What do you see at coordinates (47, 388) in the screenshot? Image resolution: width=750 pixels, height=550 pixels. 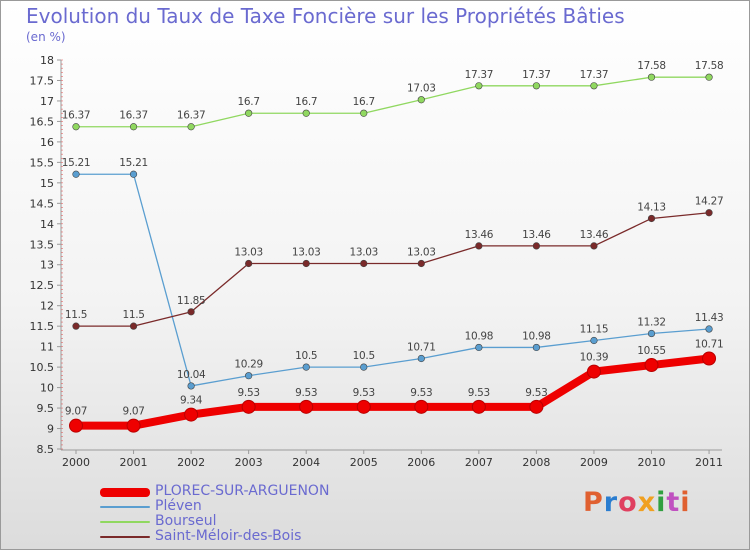 I see `y-tick-label: 10` at bounding box center [47, 388].